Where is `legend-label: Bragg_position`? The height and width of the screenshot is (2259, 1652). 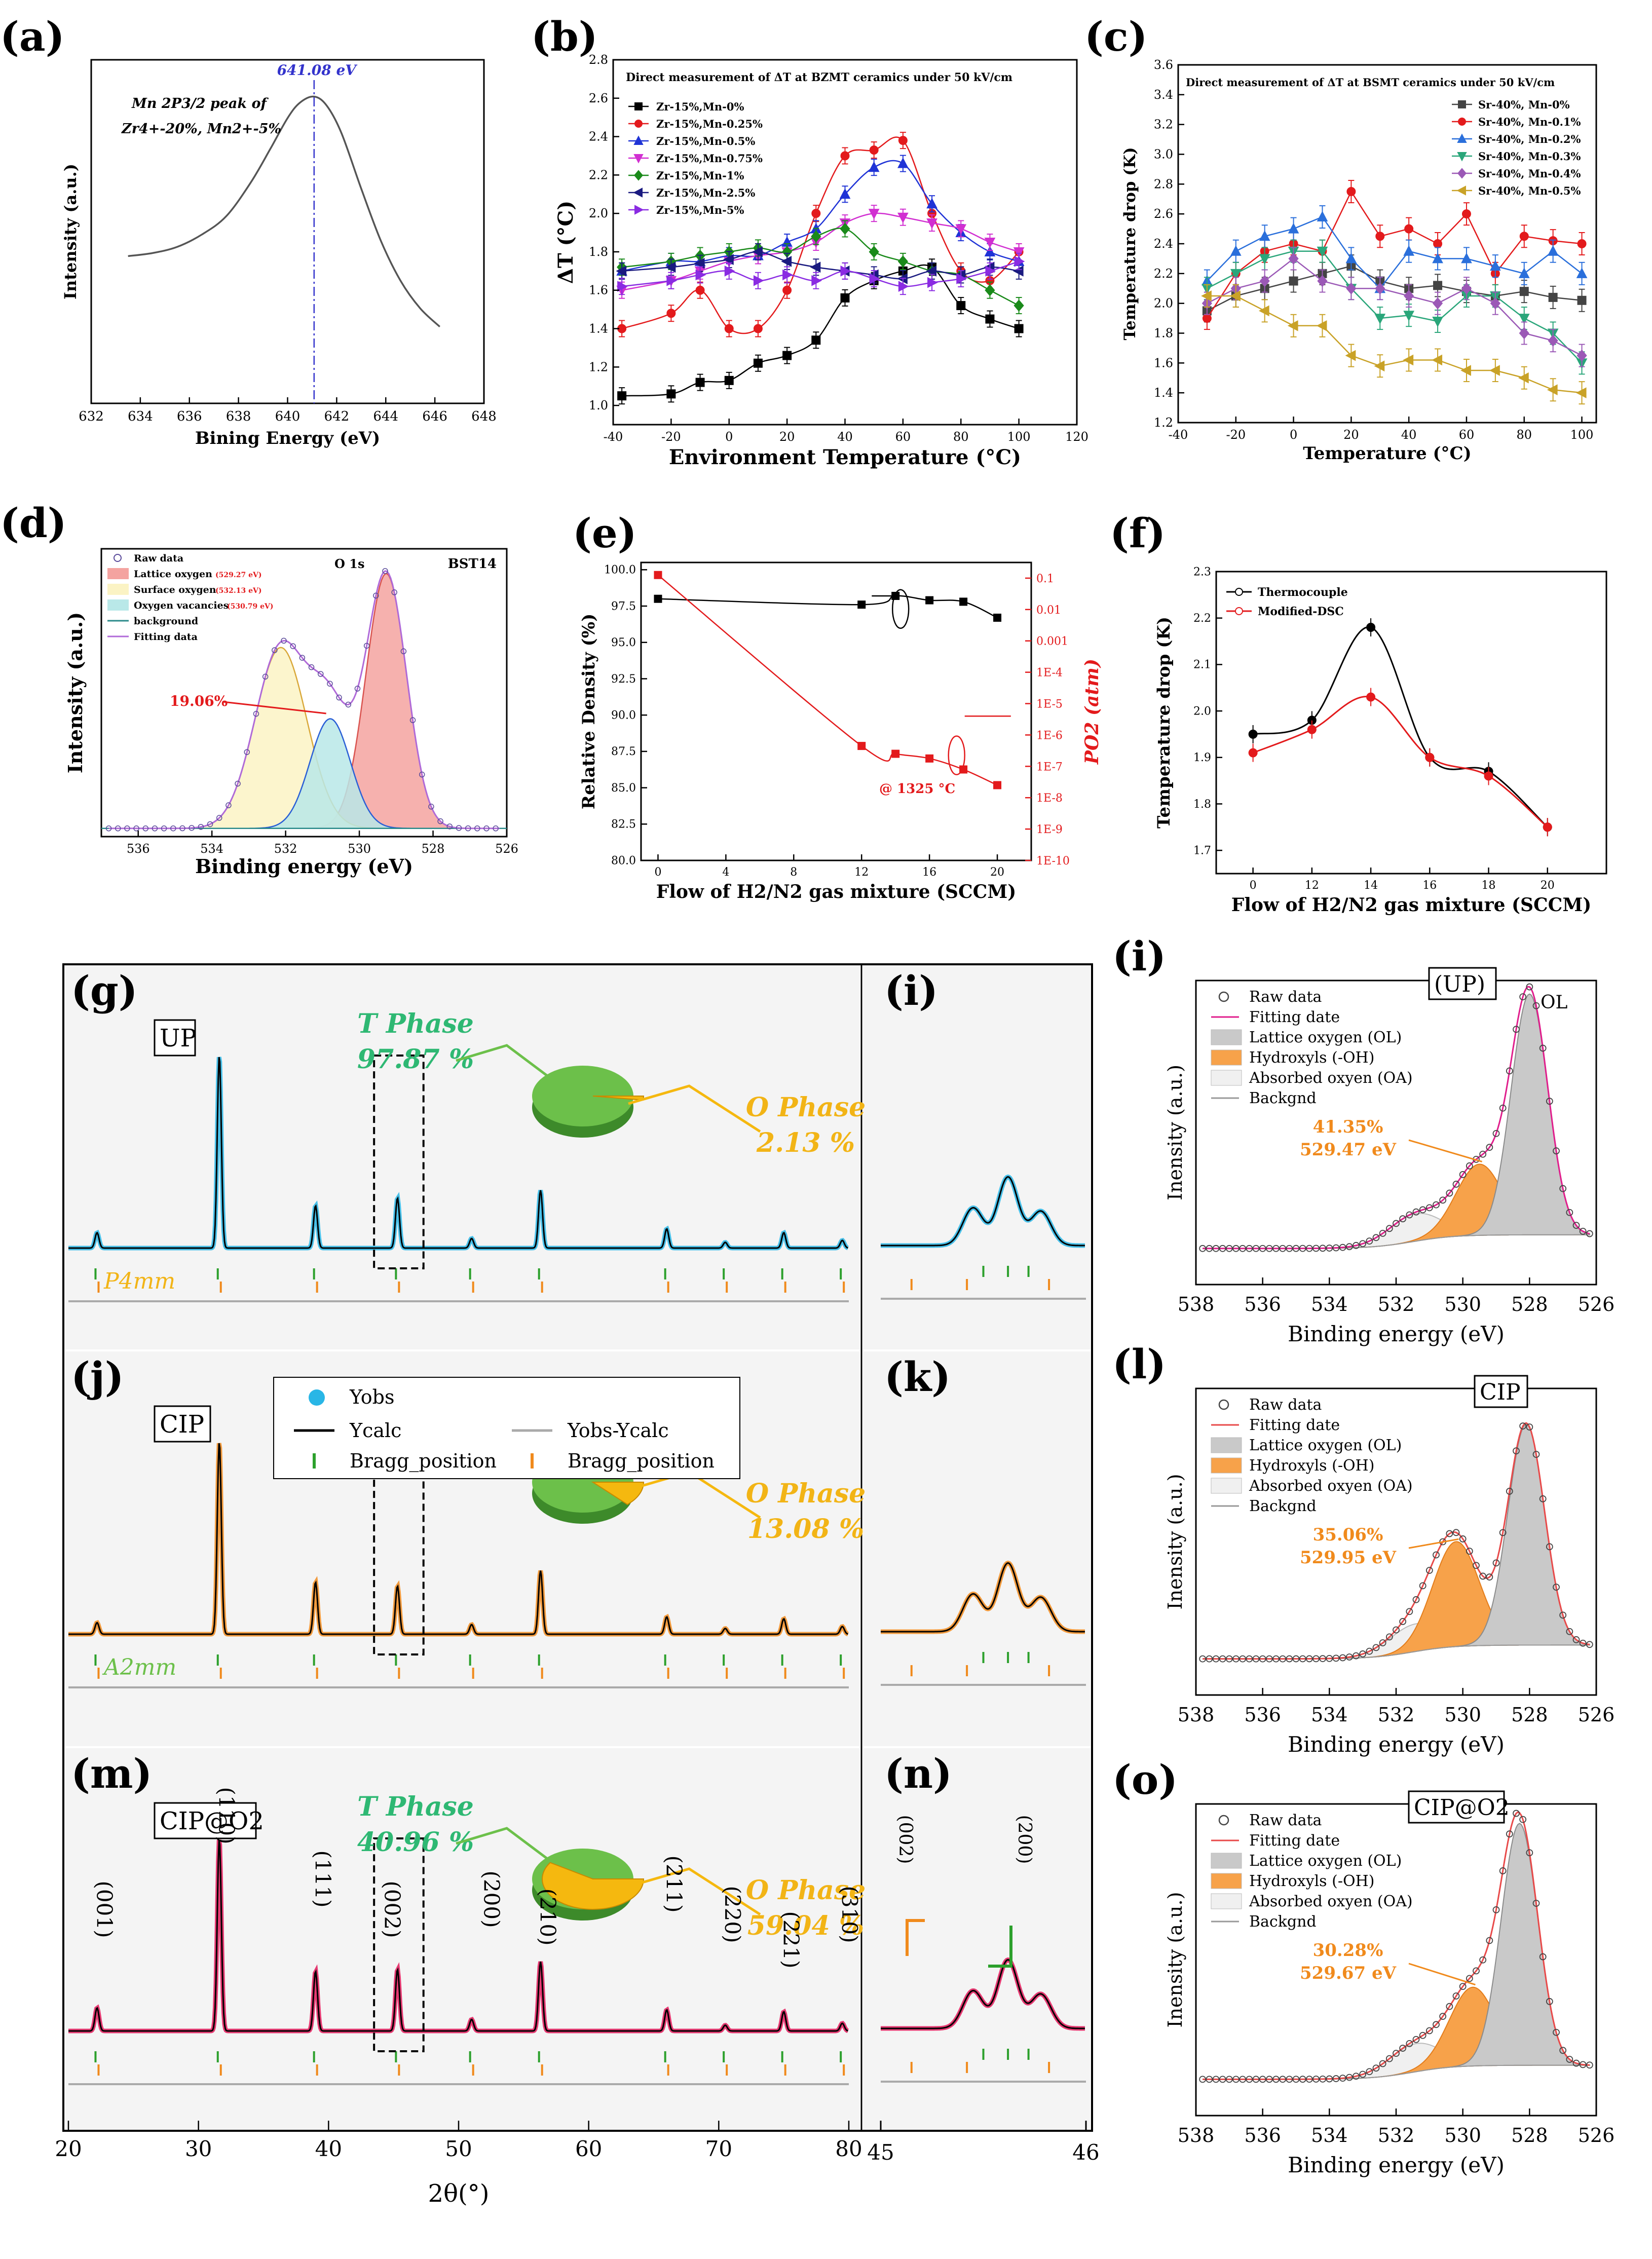
legend-label: Bragg_position is located at coordinates (423, 1462).